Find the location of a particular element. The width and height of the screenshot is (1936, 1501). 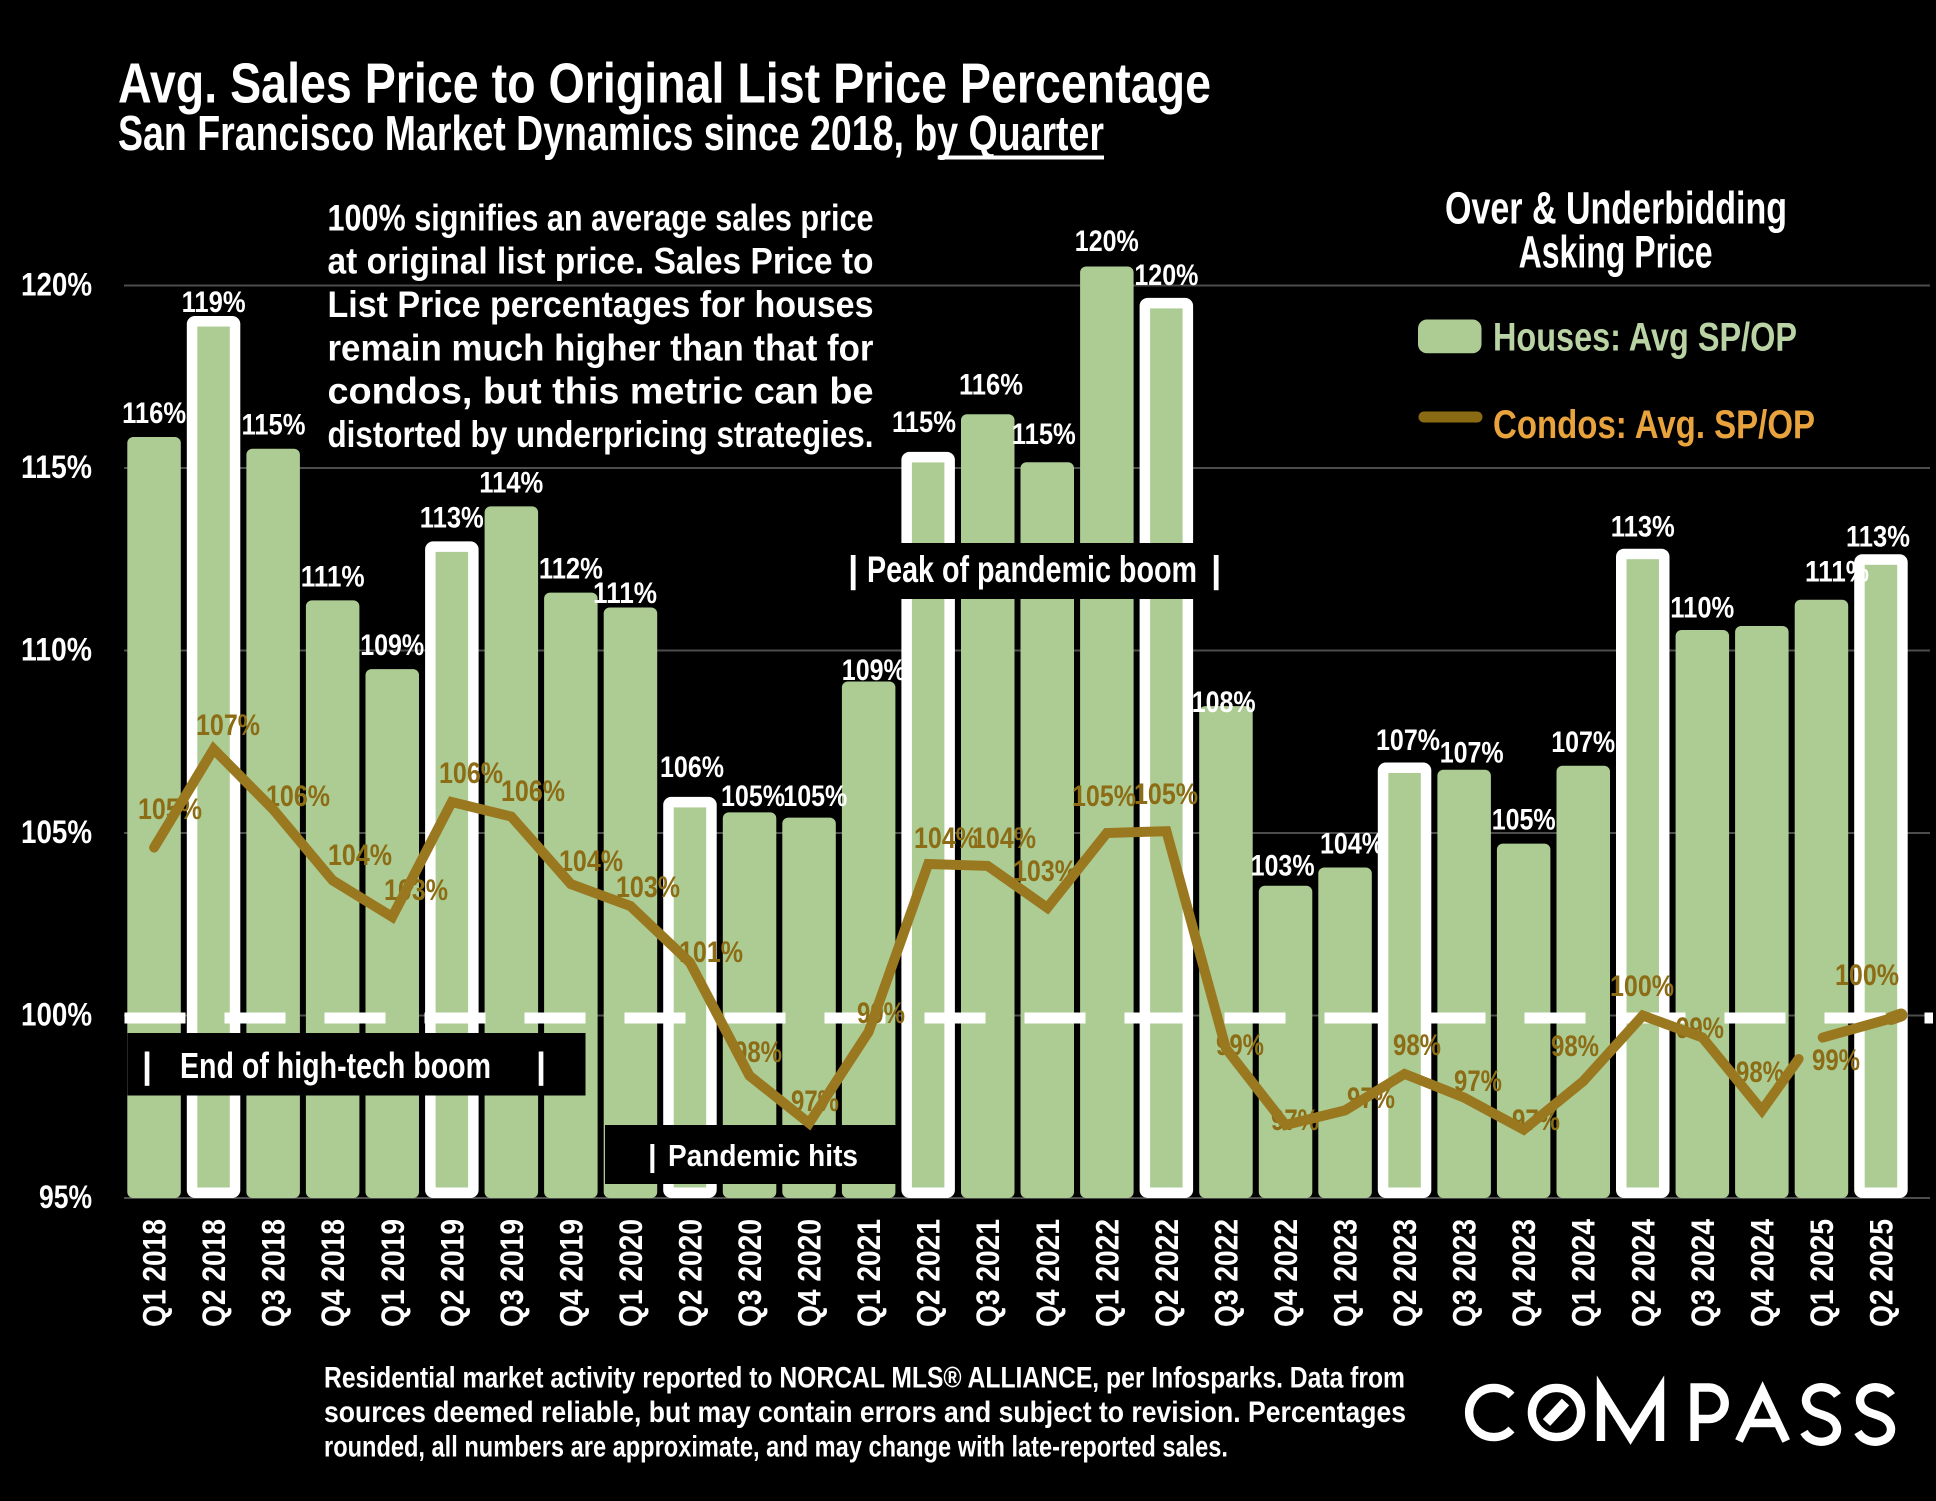

svg-text: 99% is located at coordinates (1836, 1060).